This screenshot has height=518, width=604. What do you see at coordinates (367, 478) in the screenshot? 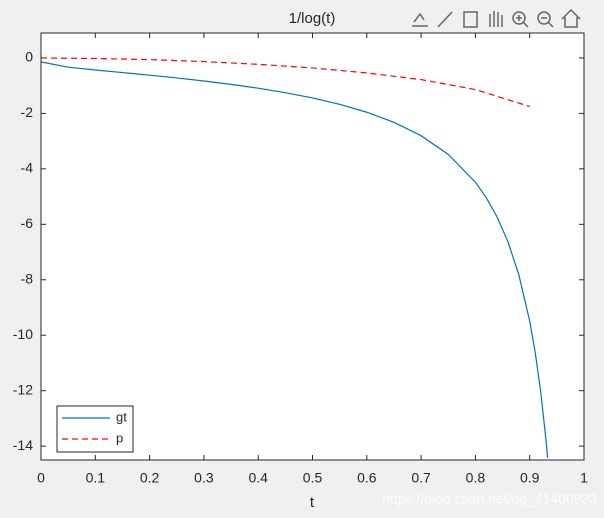
I see `x-tick-label: 0.6` at bounding box center [367, 478].